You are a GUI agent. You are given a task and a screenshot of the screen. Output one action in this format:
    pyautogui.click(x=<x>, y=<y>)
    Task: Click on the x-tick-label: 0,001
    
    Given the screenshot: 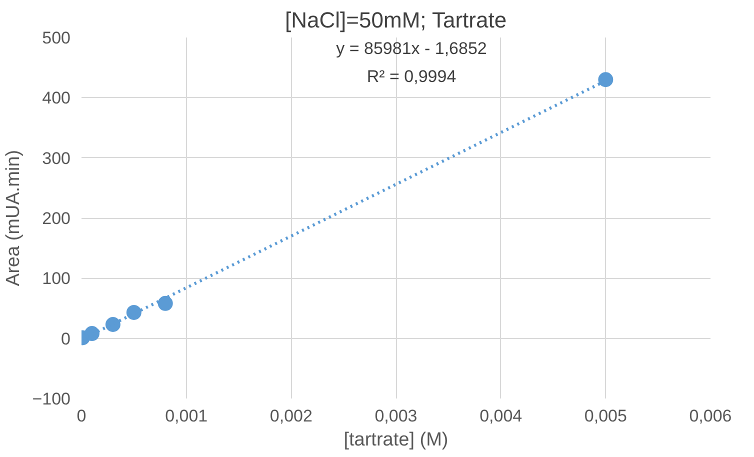 What is the action you would take?
    pyautogui.click(x=186, y=416)
    